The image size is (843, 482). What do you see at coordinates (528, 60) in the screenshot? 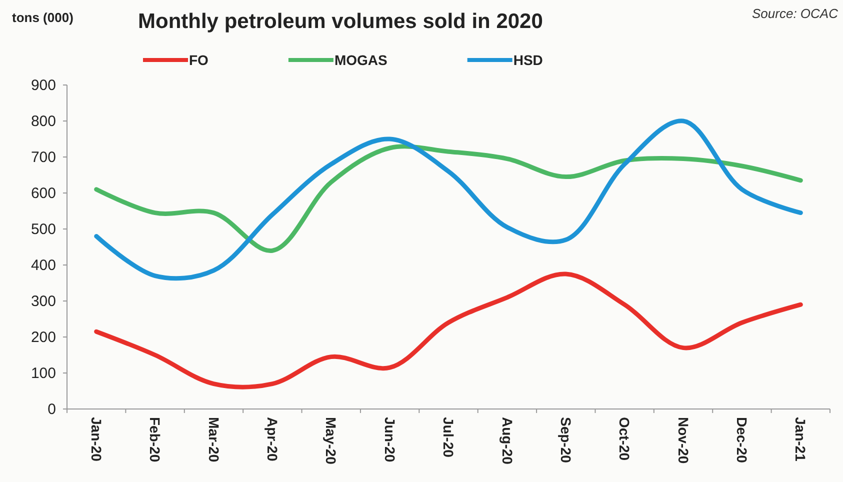
I see `legend-label: HSD` at bounding box center [528, 60].